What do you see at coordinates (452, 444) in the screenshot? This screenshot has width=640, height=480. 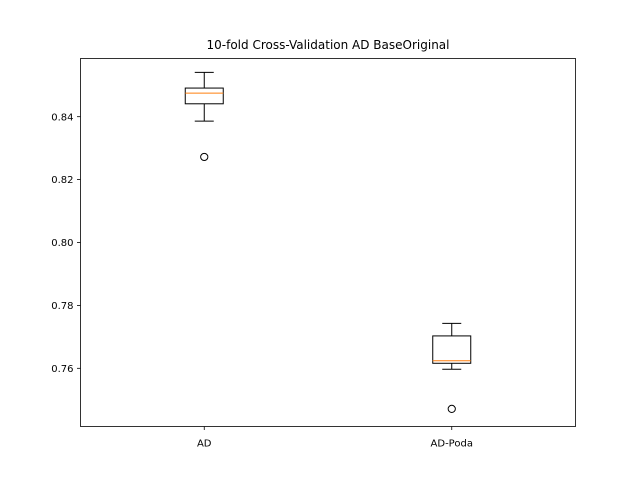 I see `x-tick-label: AD-Poda` at bounding box center [452, 444].